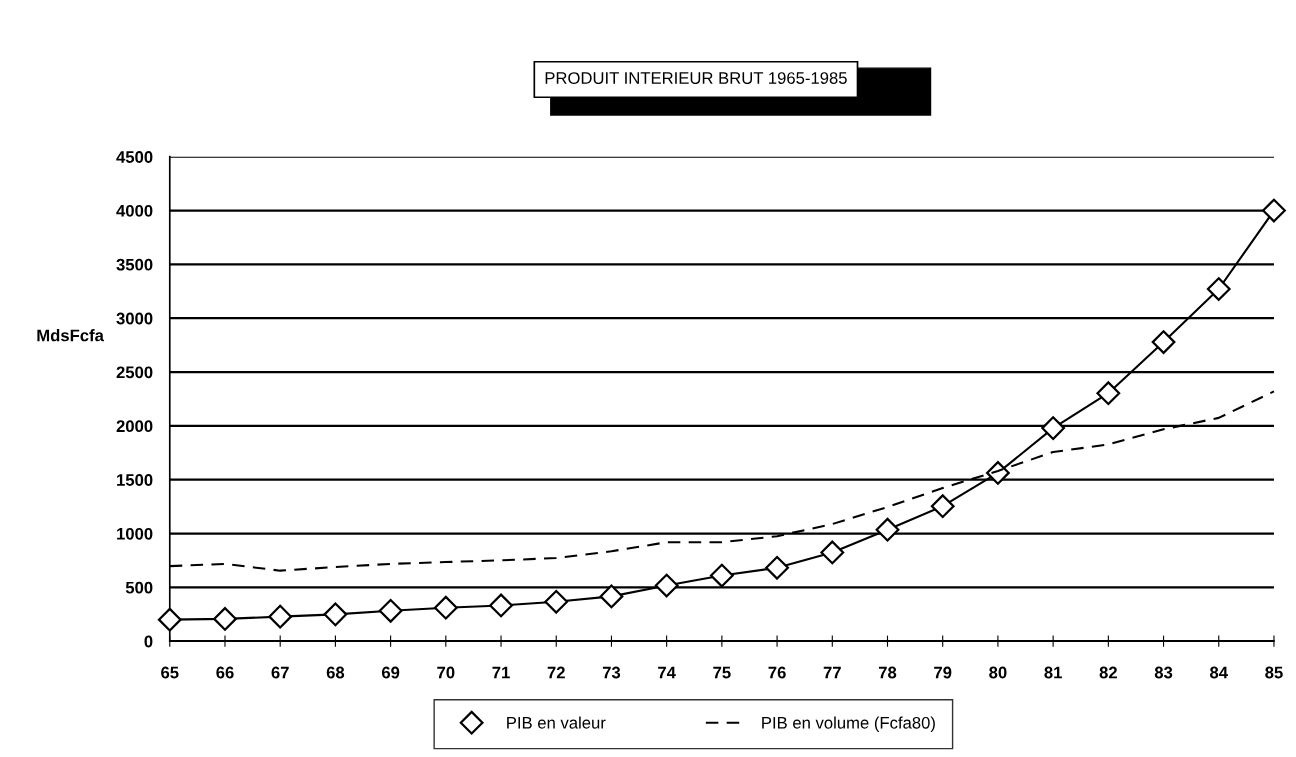 The width and height of the screenshot is (1296, 757). I want to click on x-tick-label: 83, so click(1163, 672).